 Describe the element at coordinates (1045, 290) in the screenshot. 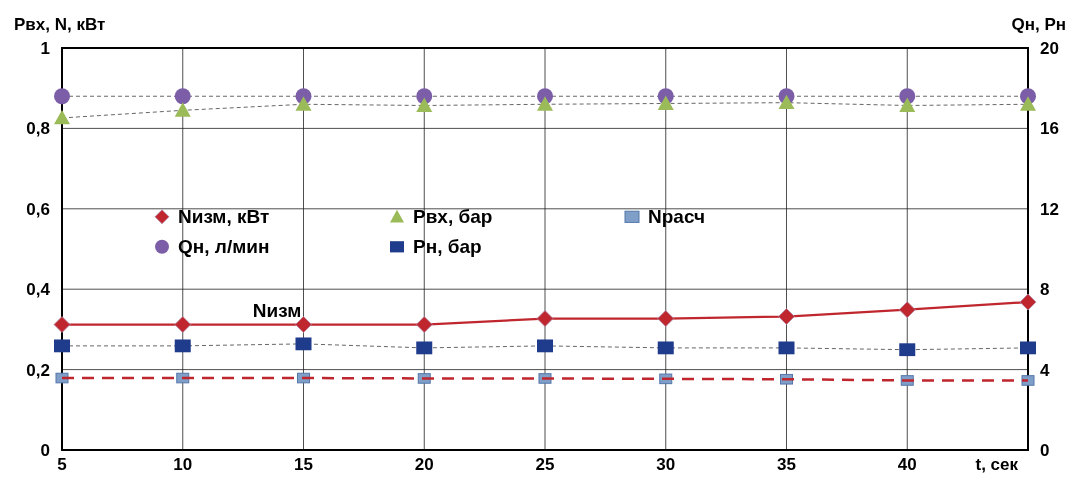

I see `y2-tick-label: 8` at that location.